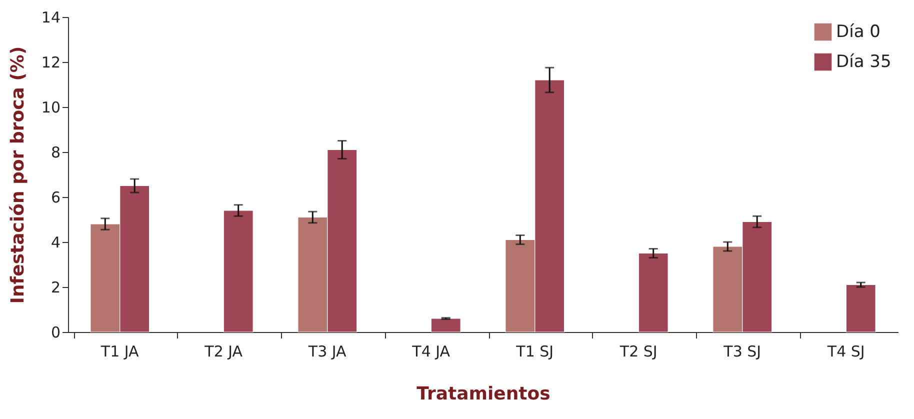  I want to click on legend-label: Día 35, so click(864, 62).